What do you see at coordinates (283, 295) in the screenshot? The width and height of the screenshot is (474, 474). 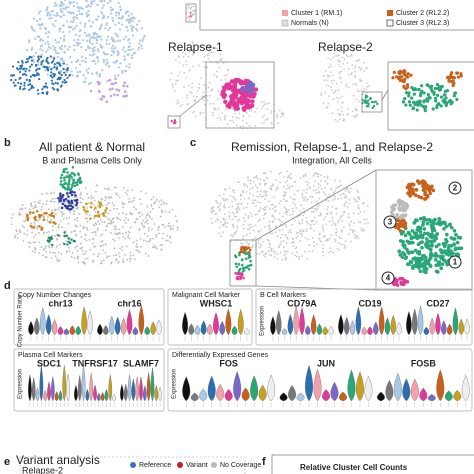 I see `panel-title: B Cell Markers` at bounding box center [283, 295].